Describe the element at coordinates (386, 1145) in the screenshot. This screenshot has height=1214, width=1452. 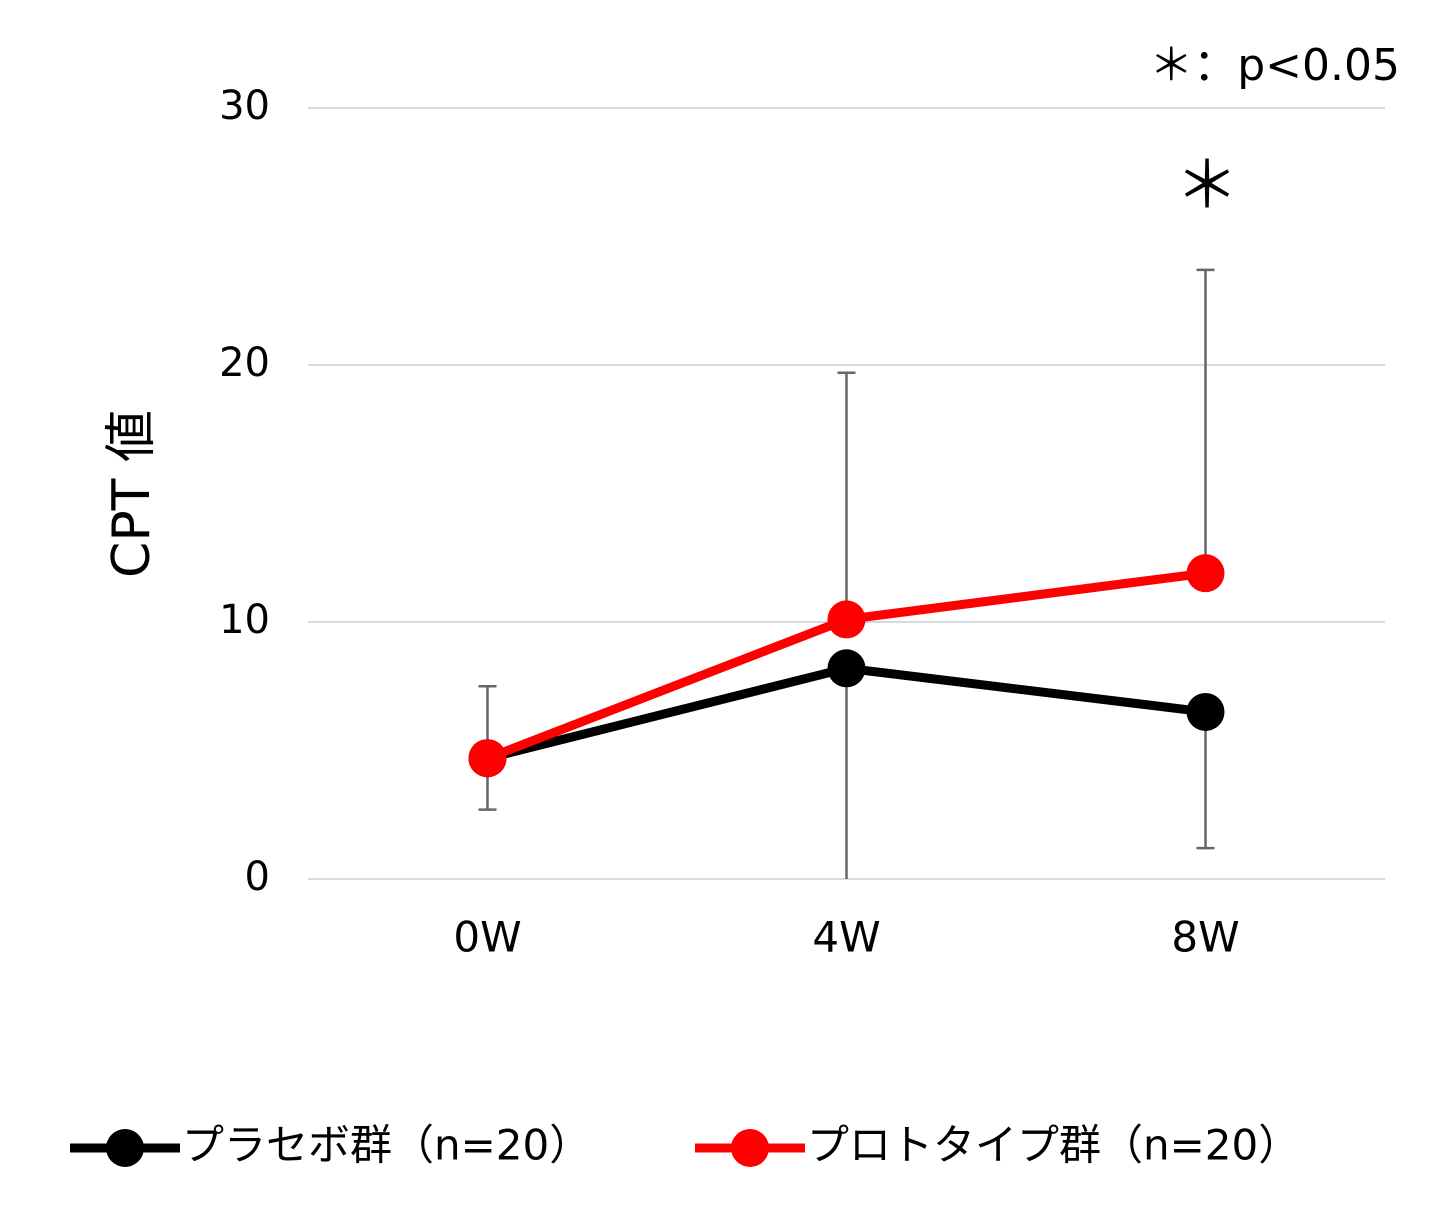
I see `legend-label: プラセボ群（n=20）` at that location.